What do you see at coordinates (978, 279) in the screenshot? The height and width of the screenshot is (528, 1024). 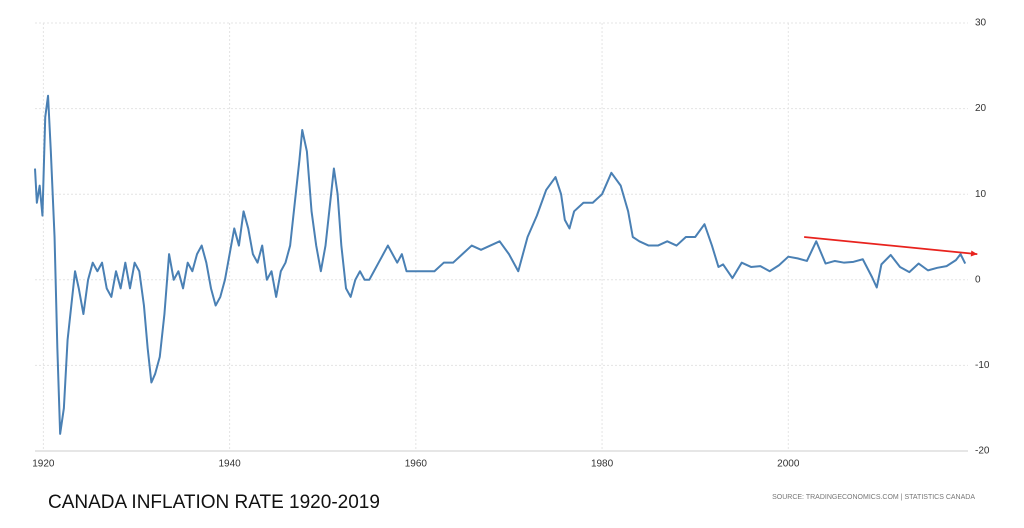 I see `y-tick-label: 0` at bounding box center [978, 279].